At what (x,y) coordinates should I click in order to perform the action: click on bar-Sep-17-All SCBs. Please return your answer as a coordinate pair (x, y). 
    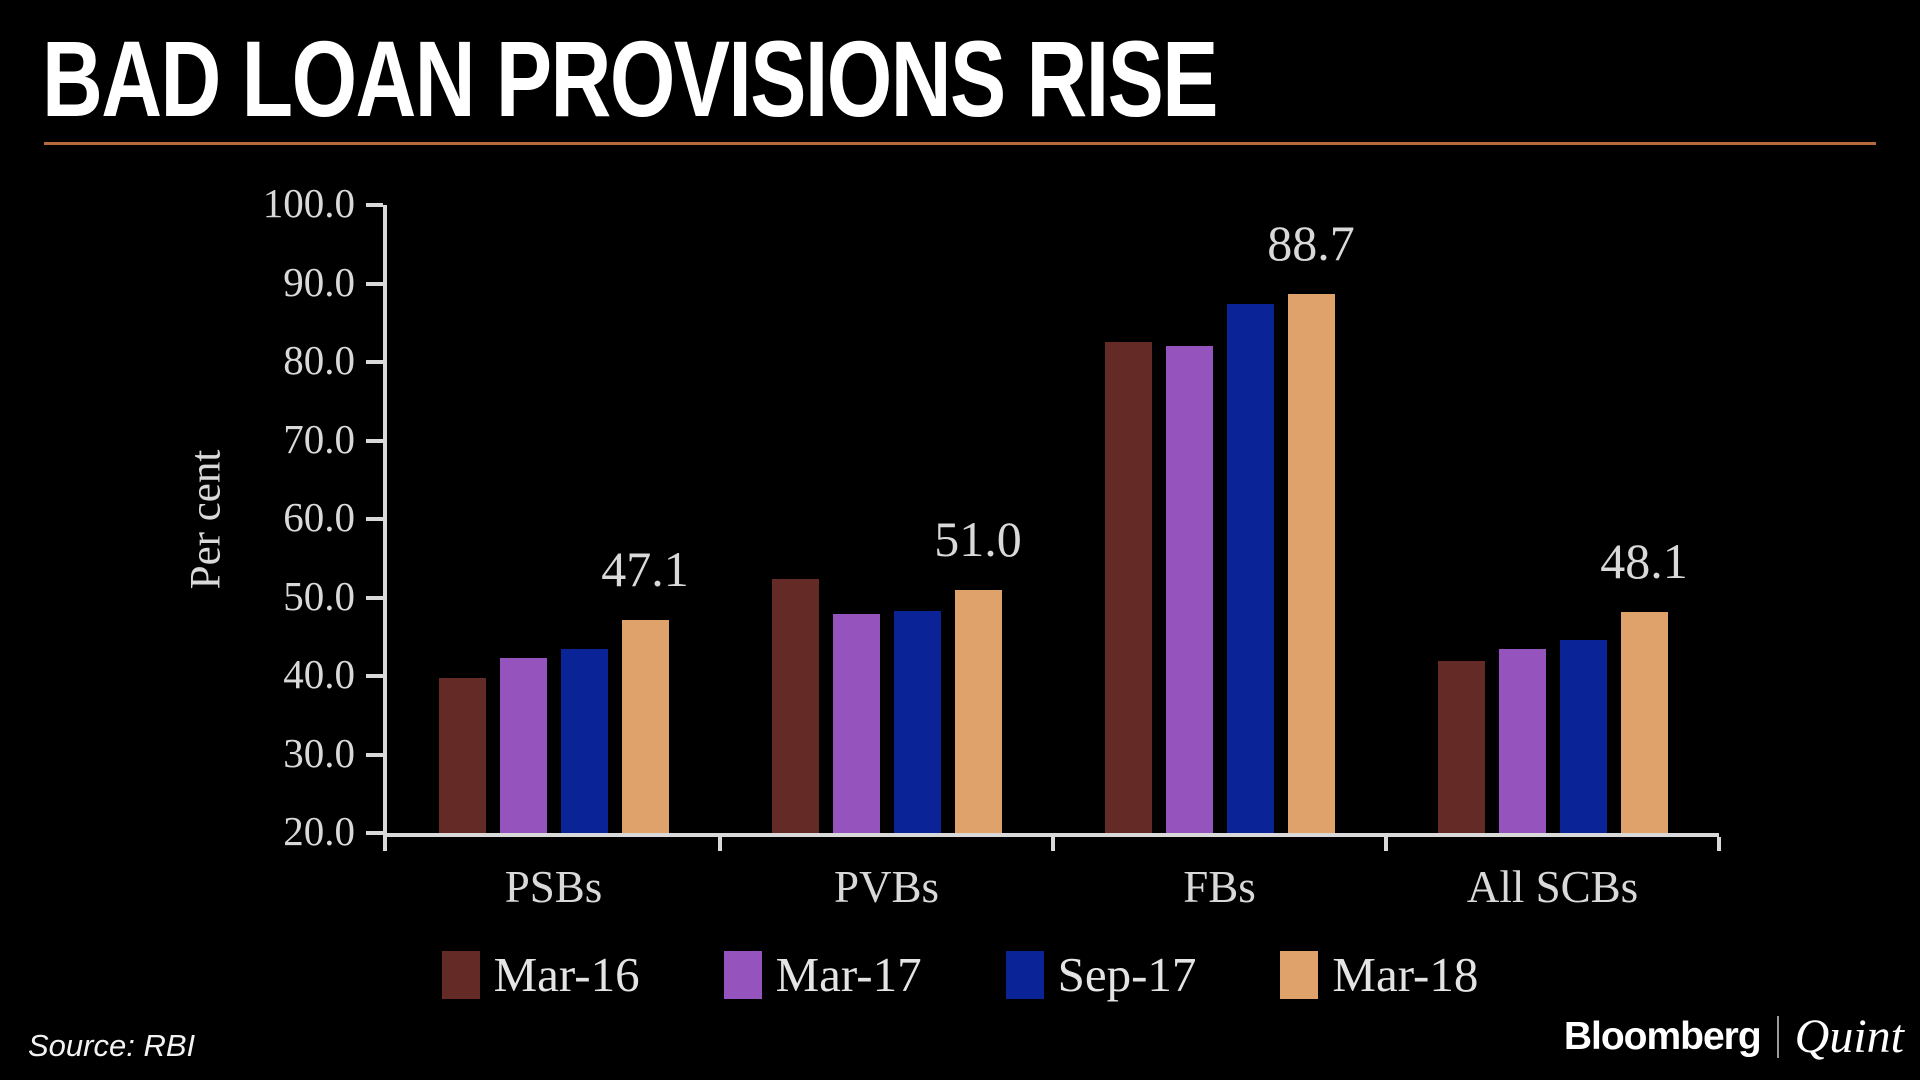
    Looking at the image, I should click on (1583, 736).